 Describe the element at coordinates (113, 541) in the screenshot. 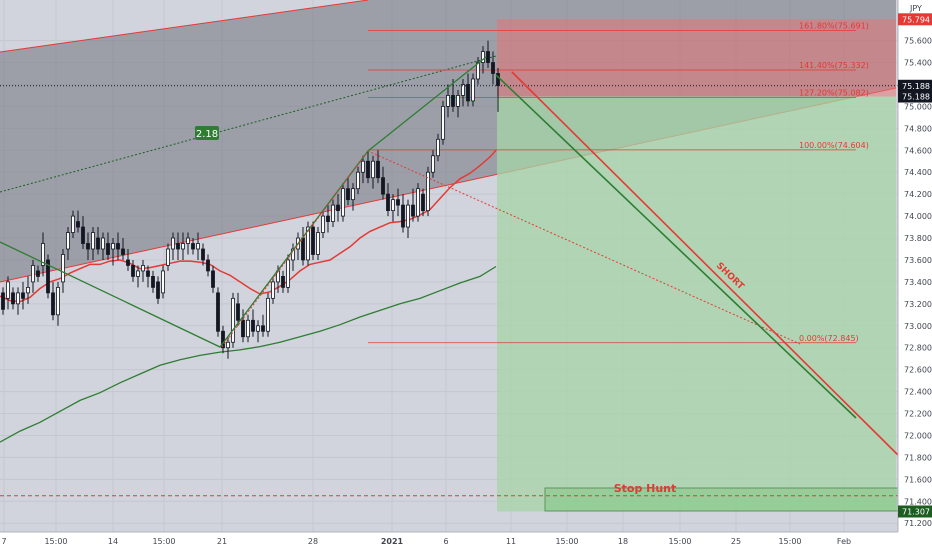

I see `x-tick-label: 14` at that location.